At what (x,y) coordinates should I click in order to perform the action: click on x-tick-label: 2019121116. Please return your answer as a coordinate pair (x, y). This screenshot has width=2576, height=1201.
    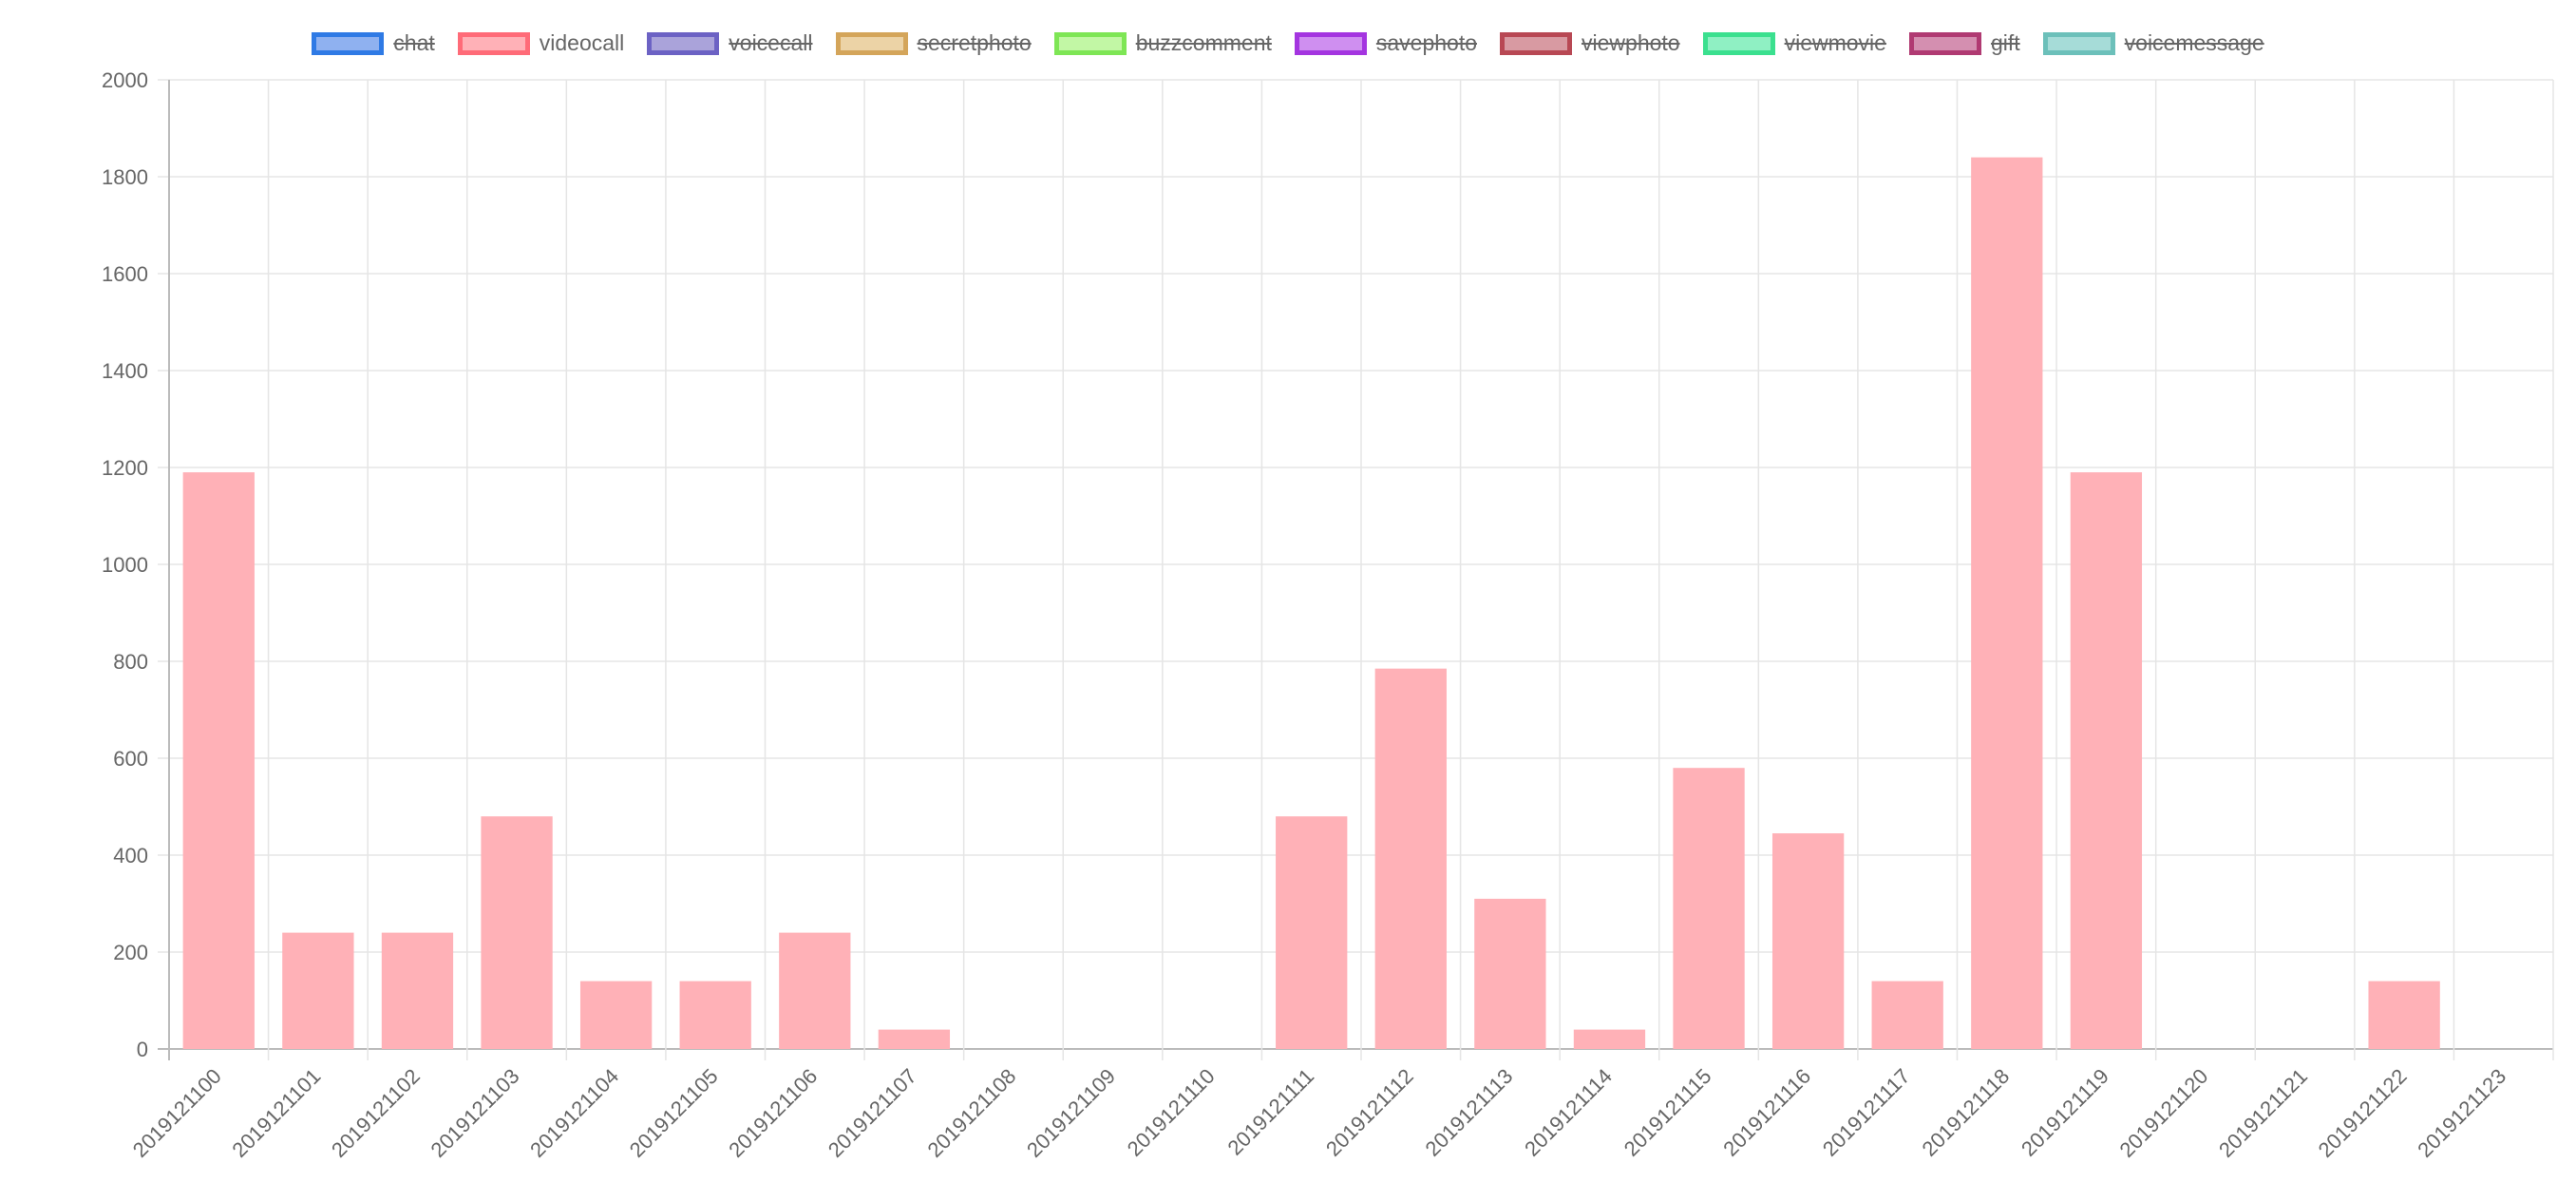
    Looking at the image, I should click on (1766, 1112).